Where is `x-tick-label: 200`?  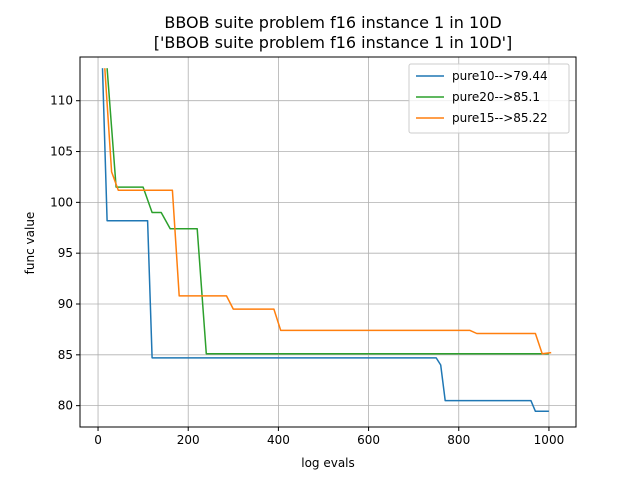 x-tick-label: 200 is located at coordinates (188, 440).